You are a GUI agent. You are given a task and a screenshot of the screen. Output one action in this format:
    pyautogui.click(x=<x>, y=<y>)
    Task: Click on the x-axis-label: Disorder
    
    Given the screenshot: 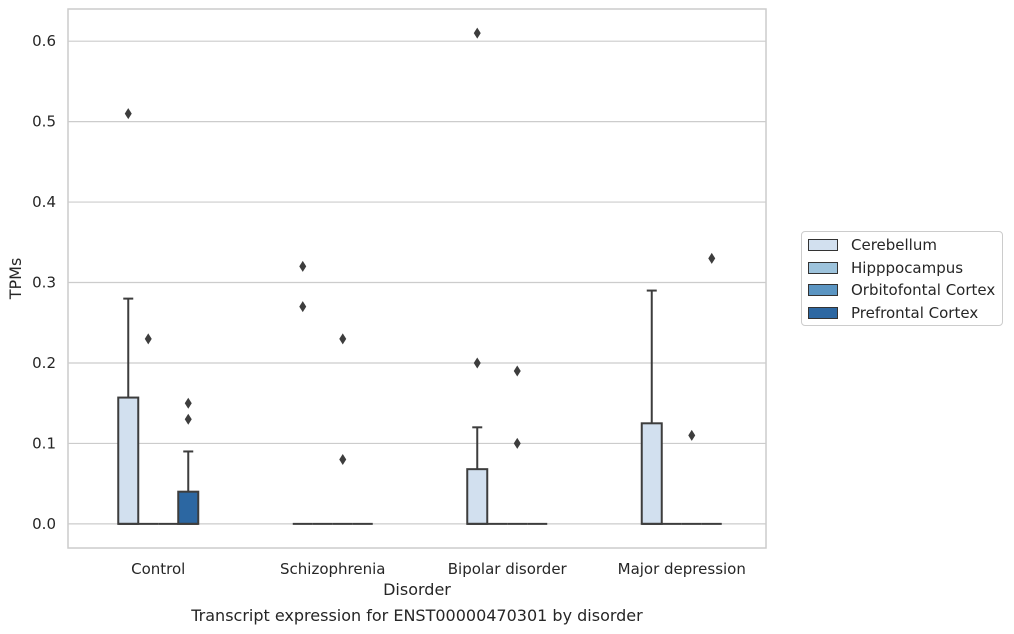 What is the action you would take?
    pyautogui.click(x=417, y=589)
    